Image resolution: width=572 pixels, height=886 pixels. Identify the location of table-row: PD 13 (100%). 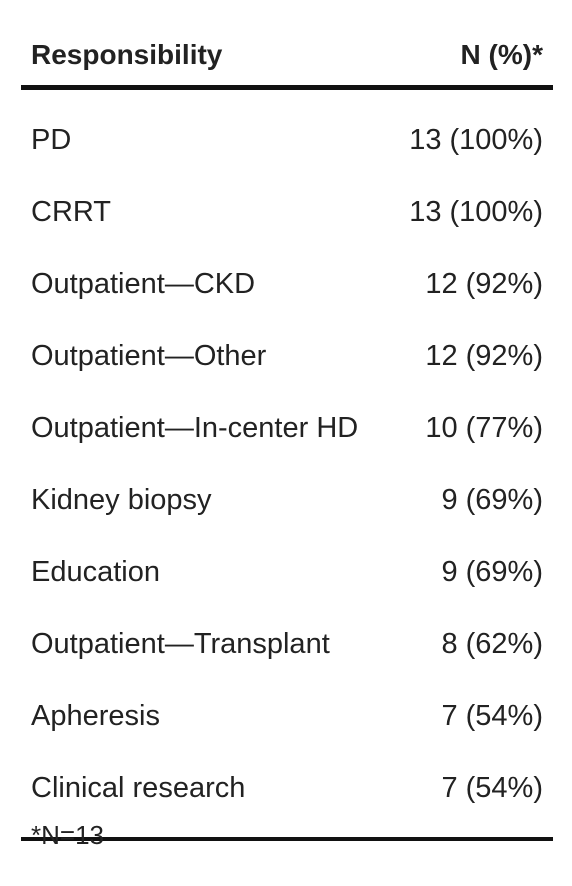
(287, 140).